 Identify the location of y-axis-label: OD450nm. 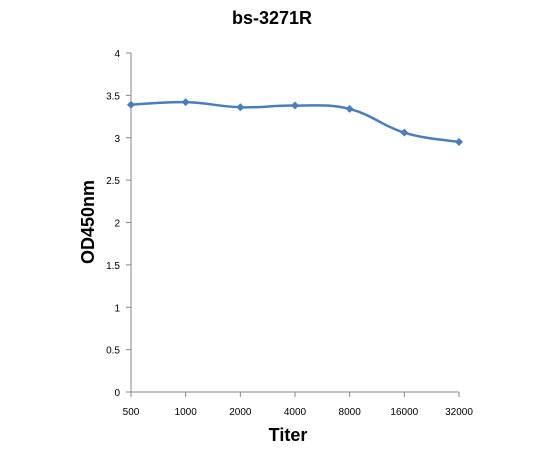
(88, 222).